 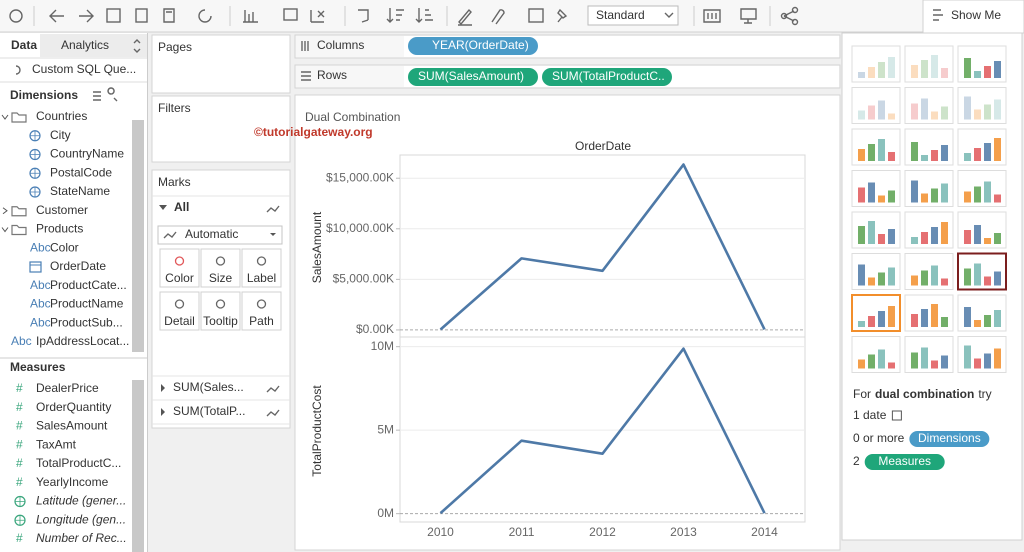 What do you see at coordinates (87, 154) in the screenshot?
I see `dimension-field: CountryName` at bounding box center [87, 154].